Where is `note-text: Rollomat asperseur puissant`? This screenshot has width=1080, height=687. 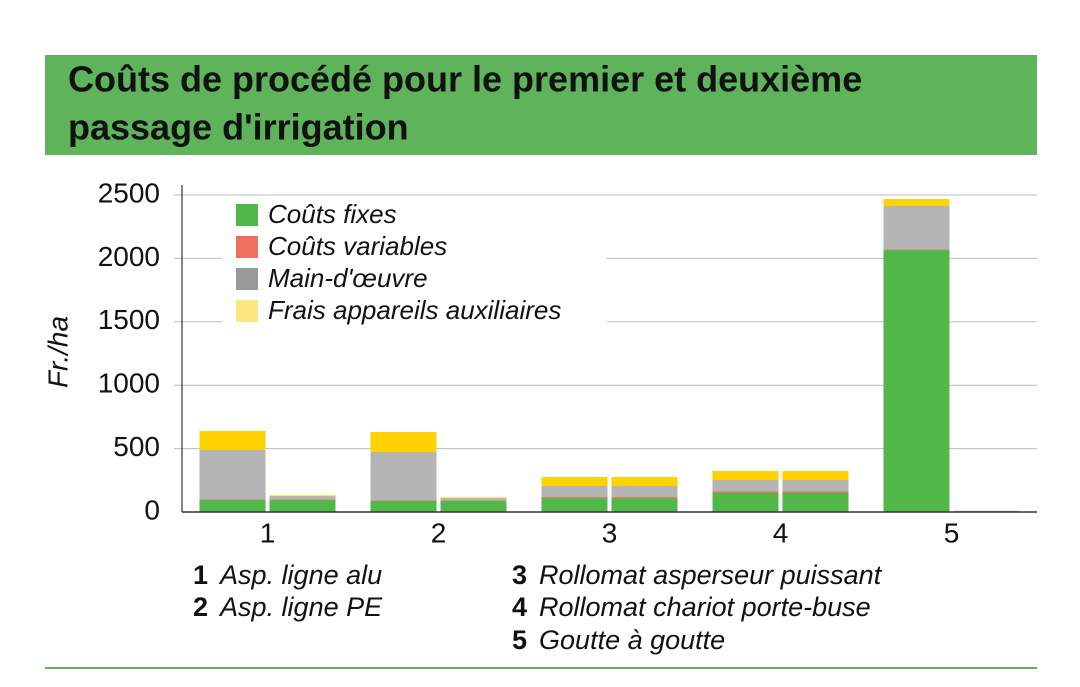 note-text: Rollomat asperseur puissant is located at coordinates (711, 575).